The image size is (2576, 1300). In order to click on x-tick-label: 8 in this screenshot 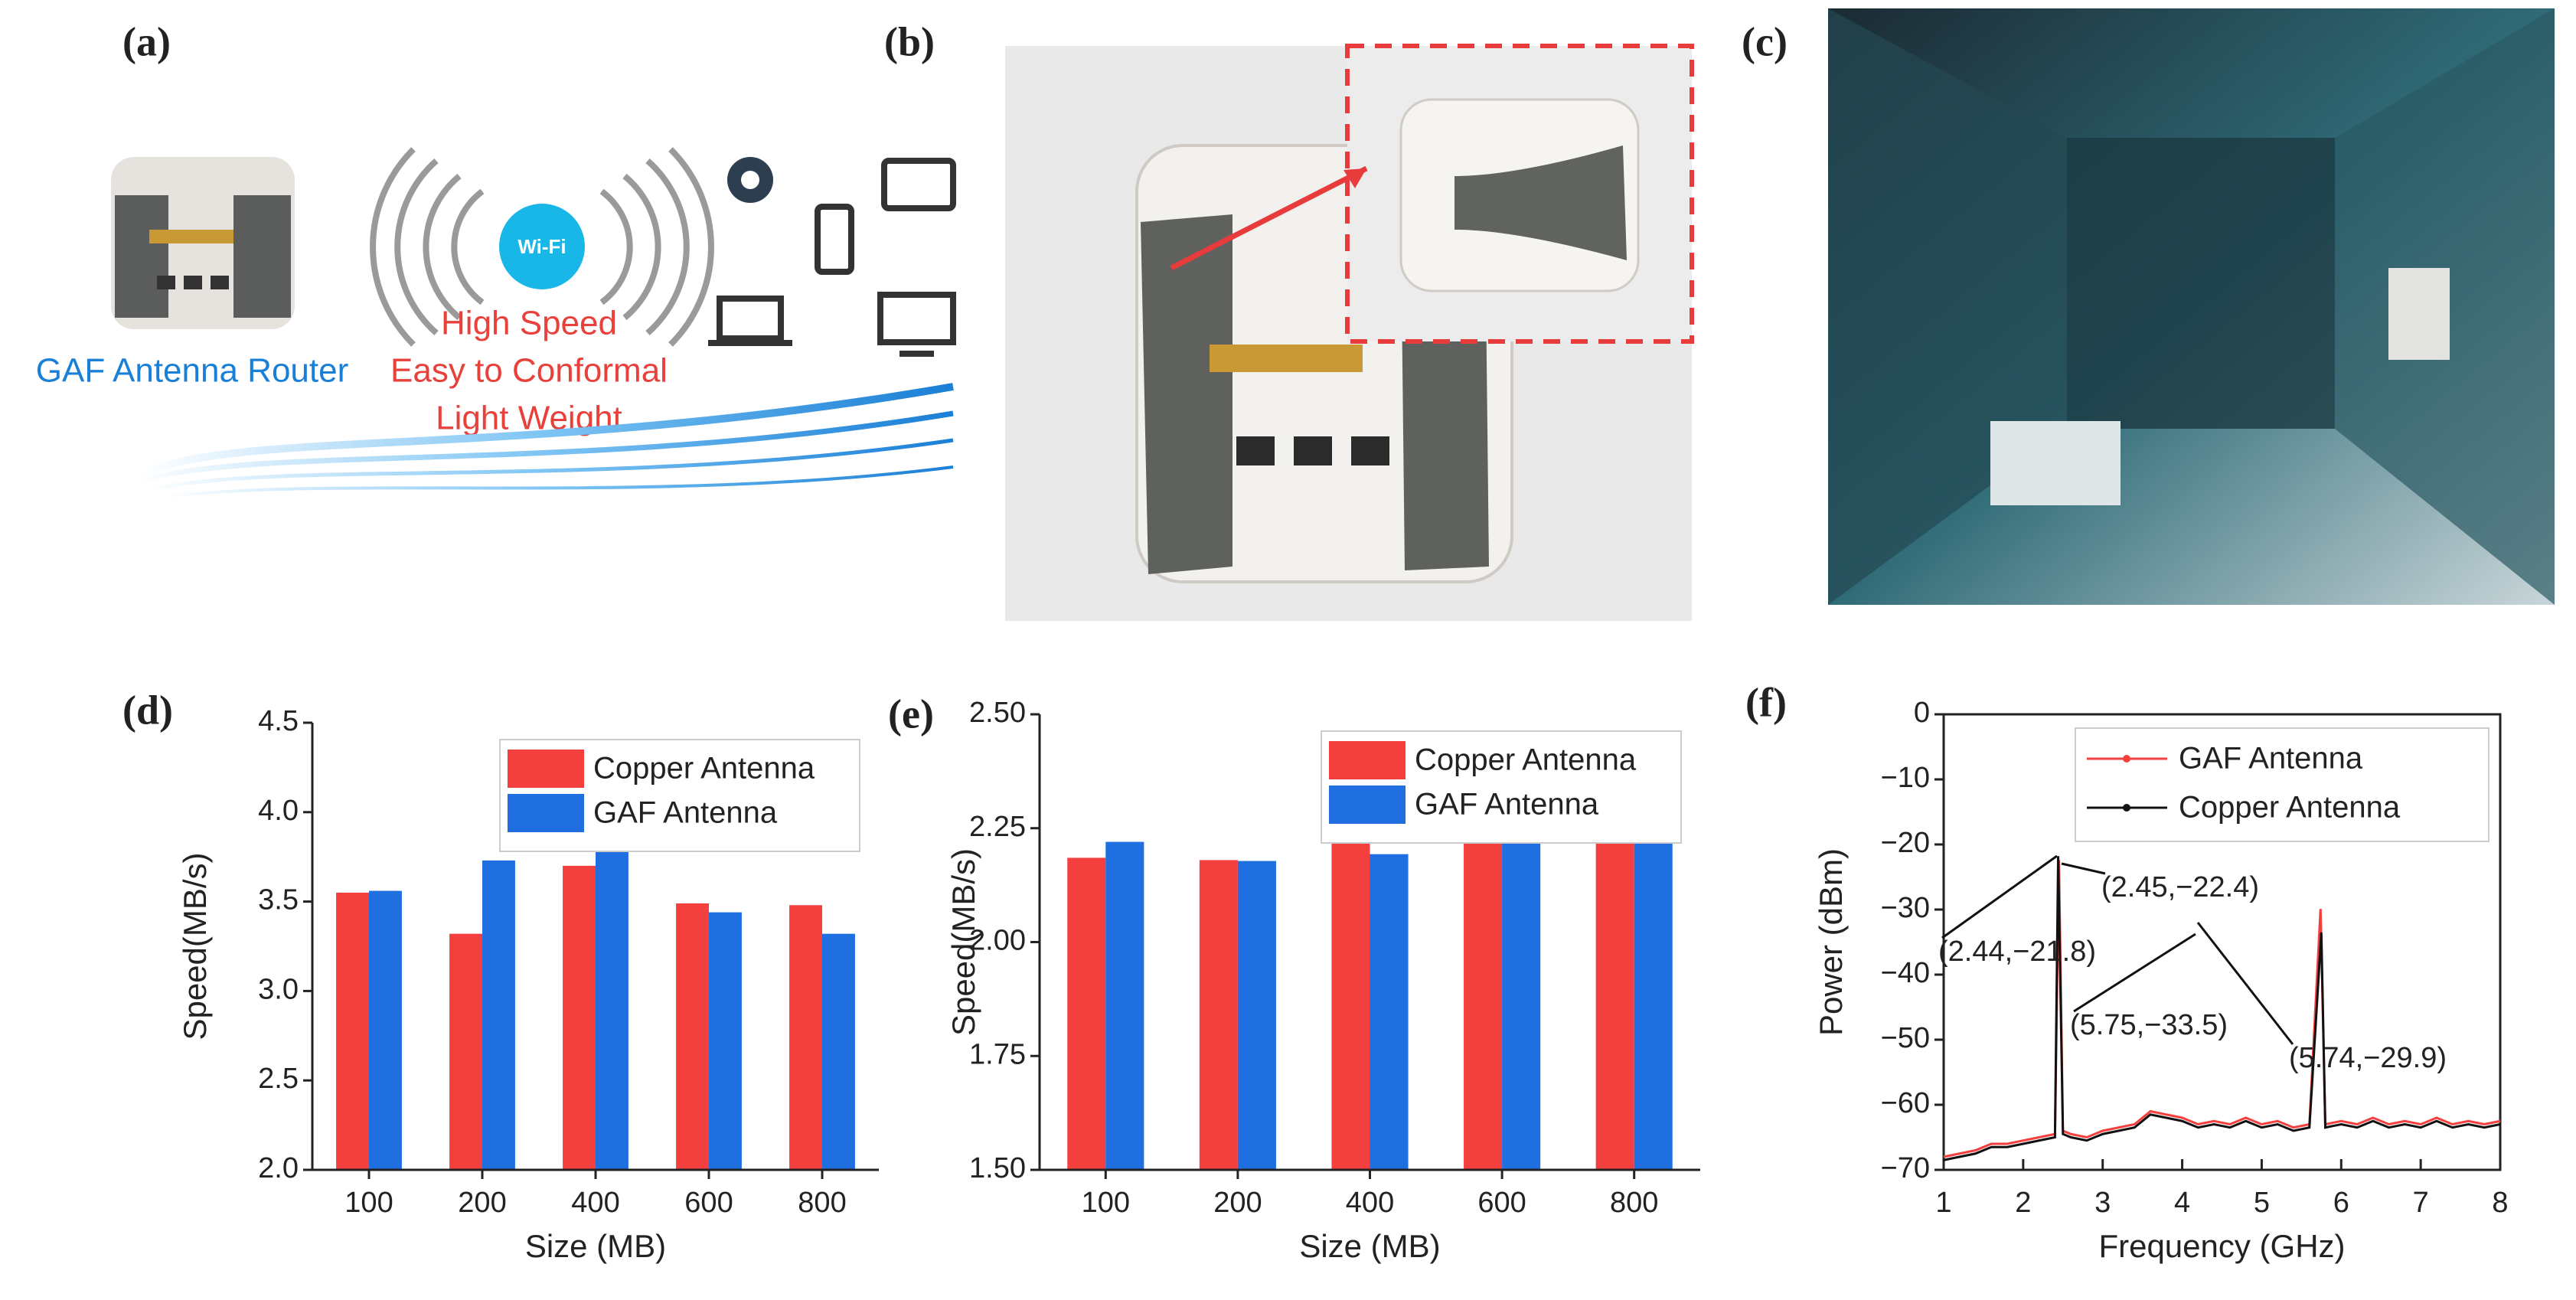, I will do `click(2500, 1203)`.